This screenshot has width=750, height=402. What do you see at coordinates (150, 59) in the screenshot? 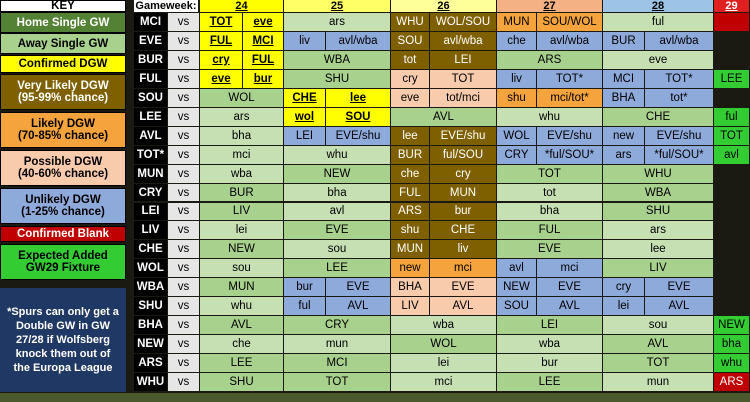
I see `team-name: BUR` at bounding box center [150, 59].